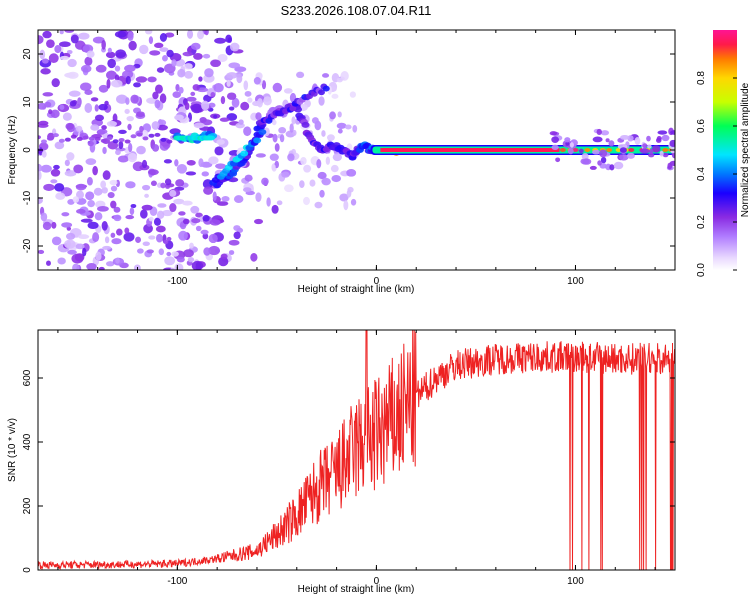 The height and width of the screenshot is (600, 750). Describe the element at coordinates (27, 150) in the screenshot. I see `y-tick-label: 0` at that location.